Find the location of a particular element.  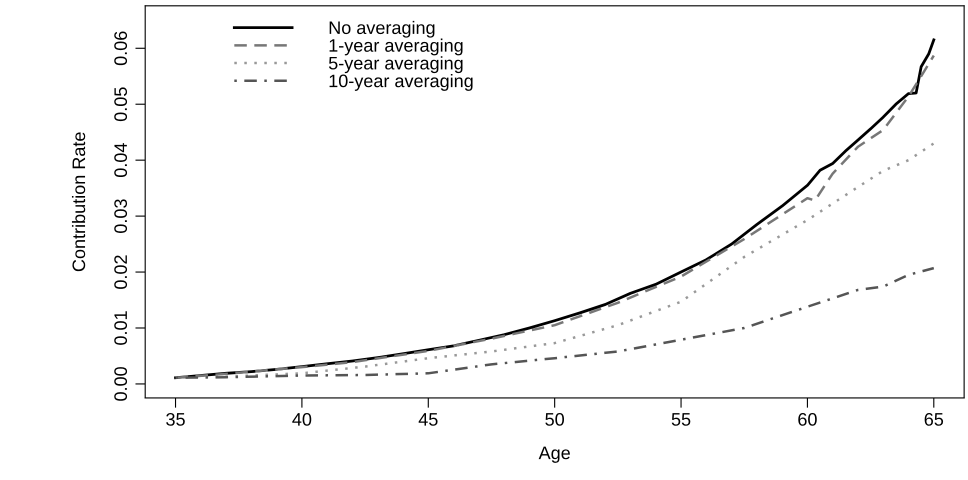

y-axis-title: Contribution Rate is located at coordinates (79, 202).